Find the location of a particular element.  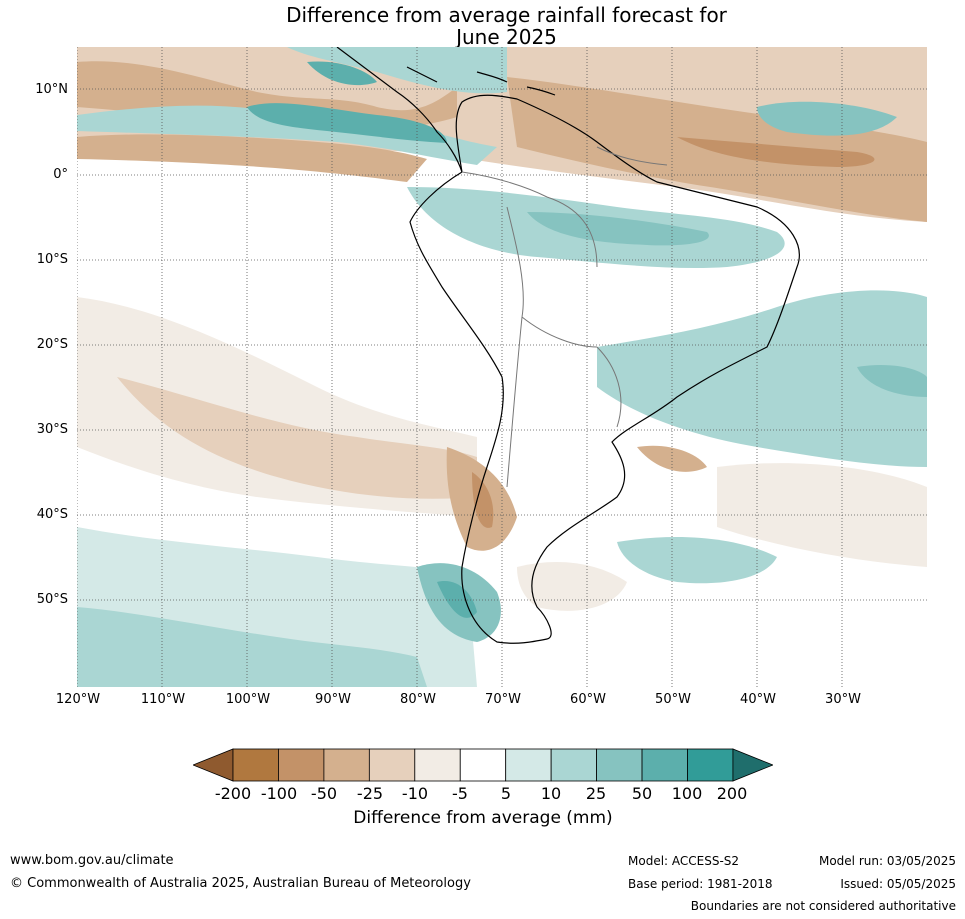

colorbar-tick: -200 is located at coordinates (233, 793).